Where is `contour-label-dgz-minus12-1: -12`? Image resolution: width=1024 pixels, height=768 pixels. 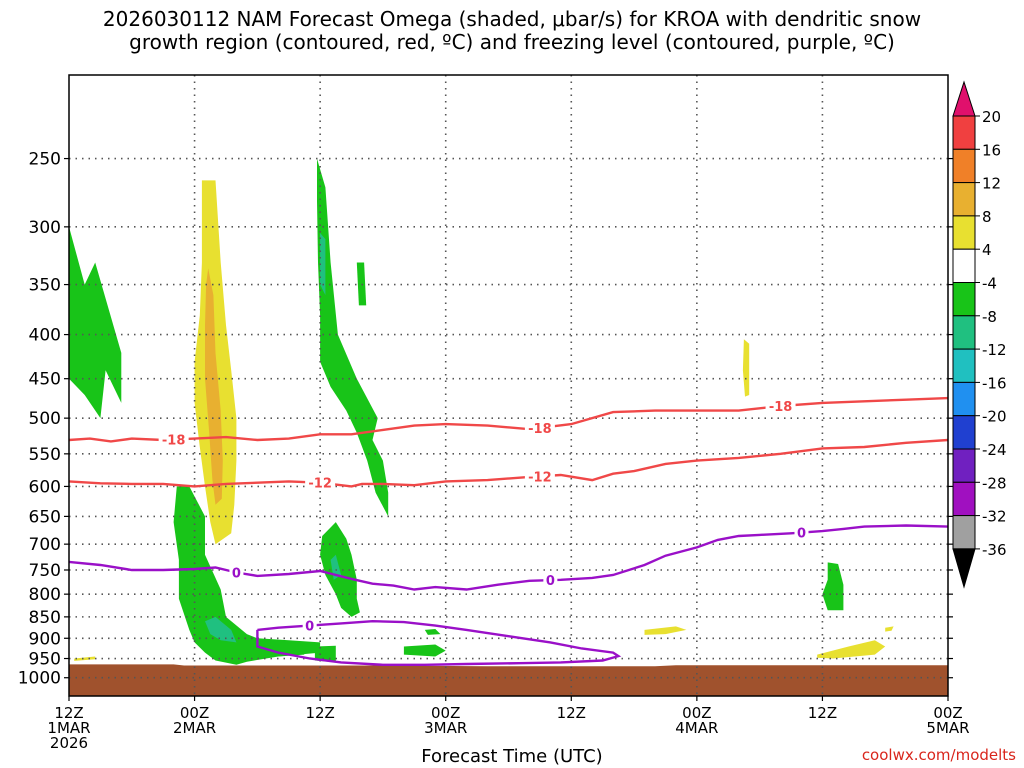 contour-label-dgz-minus12-1: -12 is located at coordinates (540, 477).